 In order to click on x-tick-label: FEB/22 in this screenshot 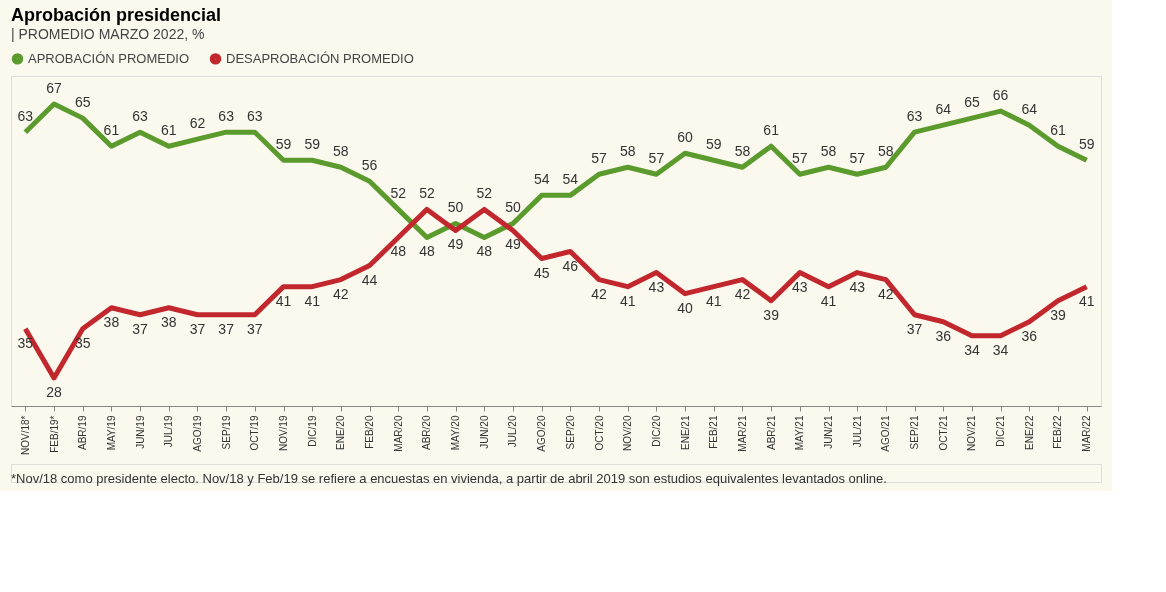, I will do `click(1058, 432)`.